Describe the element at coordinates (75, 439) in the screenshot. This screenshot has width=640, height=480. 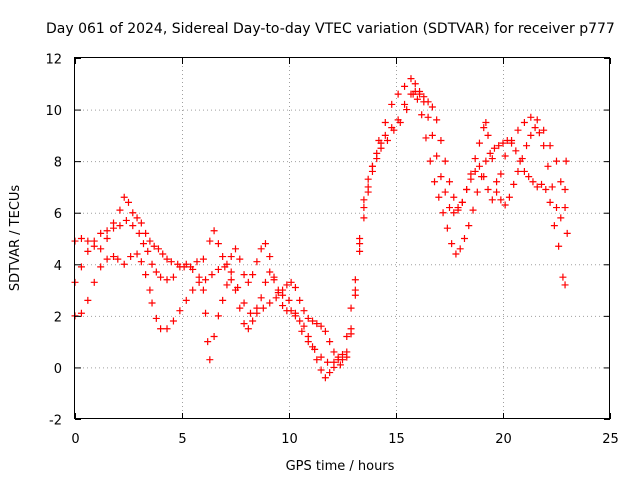
I see `x-tick-label: 0` at that location.